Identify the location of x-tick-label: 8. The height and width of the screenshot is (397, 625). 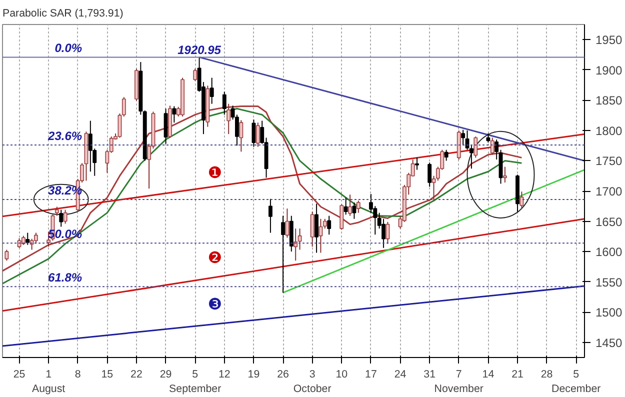
(77, 374).